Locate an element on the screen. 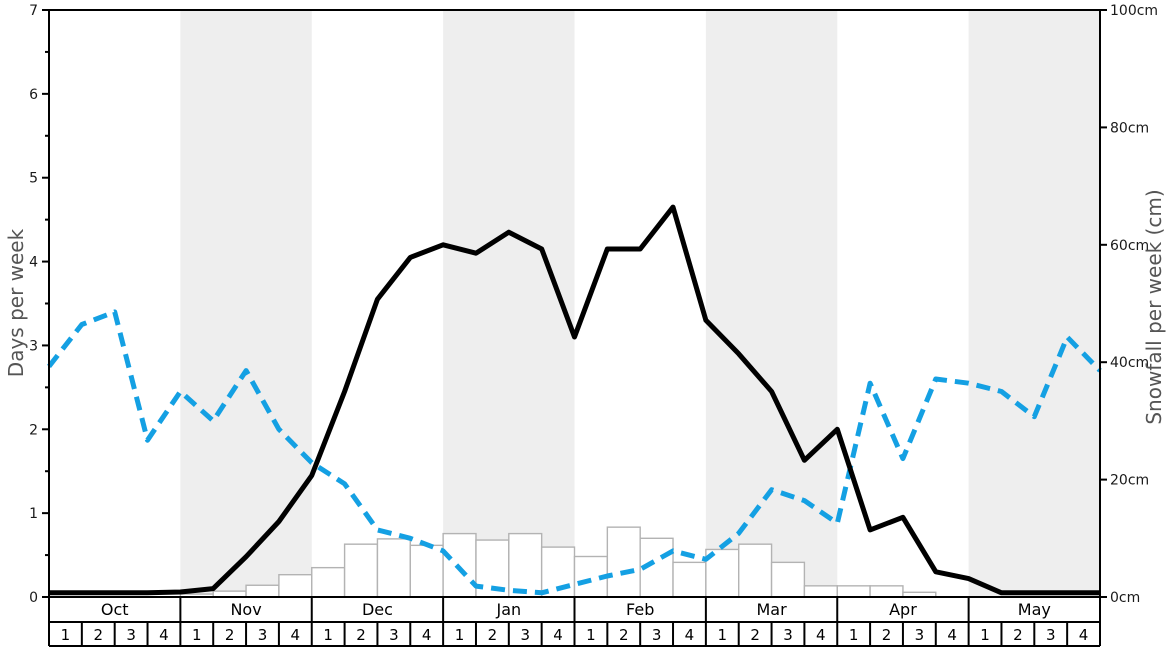  month-label: Feb is located at coordinates (640, 609).